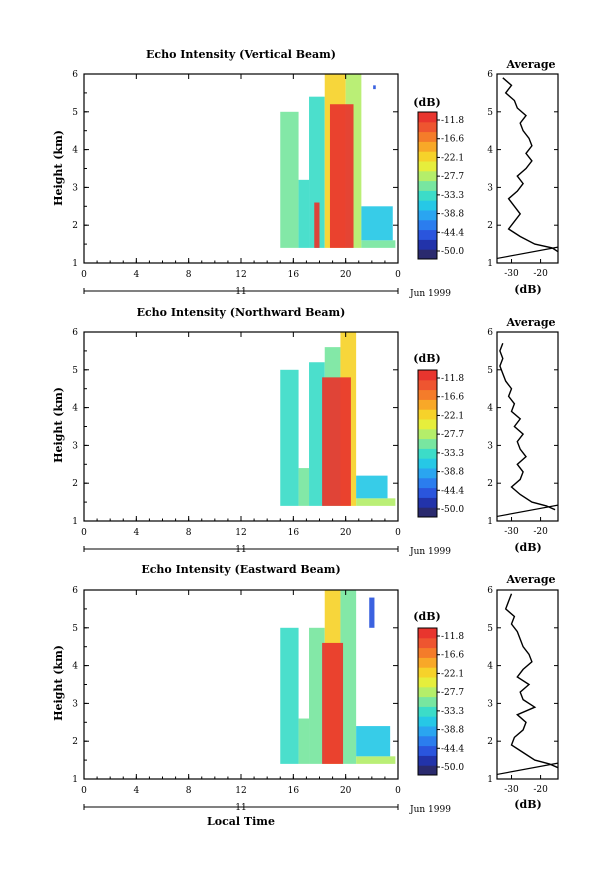 The width and height of the screenshot is (611, 880). What do you see at coordinates (490, 704) in the screenshot?
I see `average-y-tick-label: 3` at bounding box center [490, 704].